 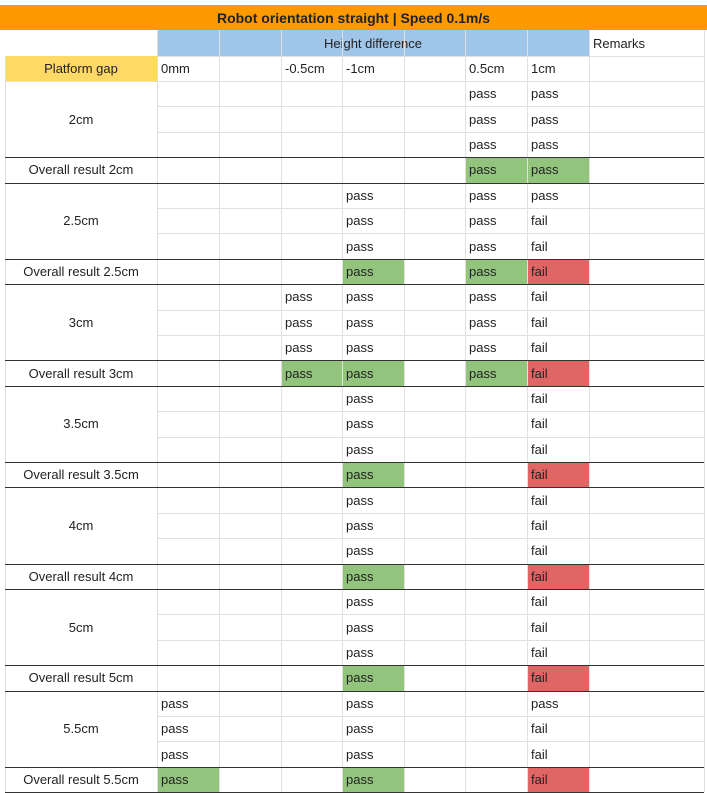 I want to click on column-header: -0.5cm, so click(x=305, y=68).